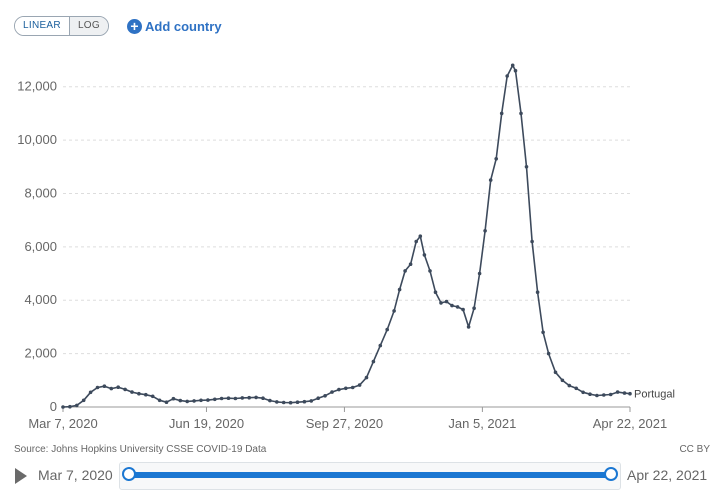  Describe the element at coordinates (129, 474) in the screenshot. I see `timeline-start-handle` at that location.